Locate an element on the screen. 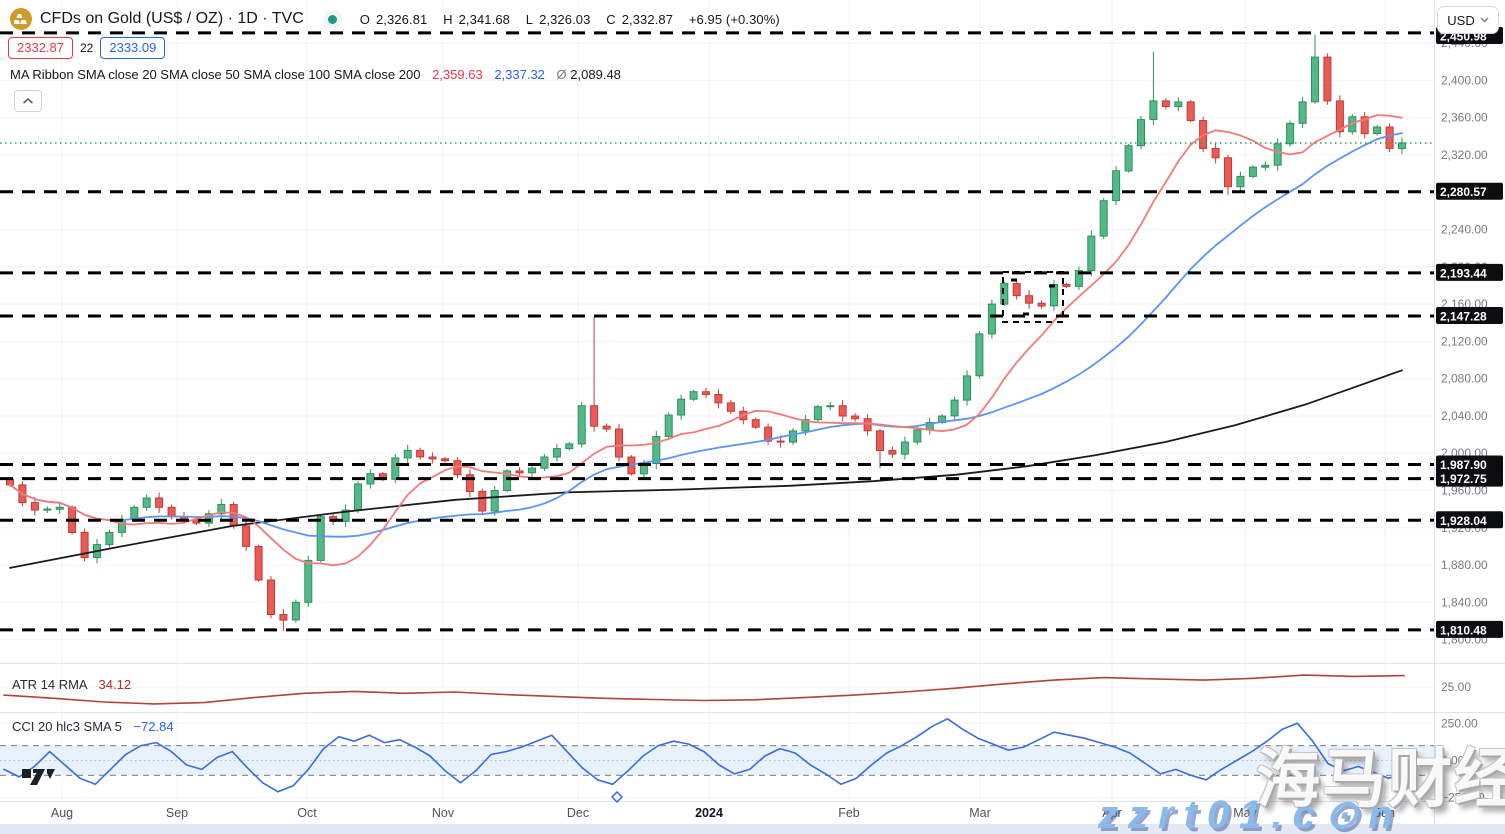  ma50-value: 2,337.32 is located at coordinates (519, 74).